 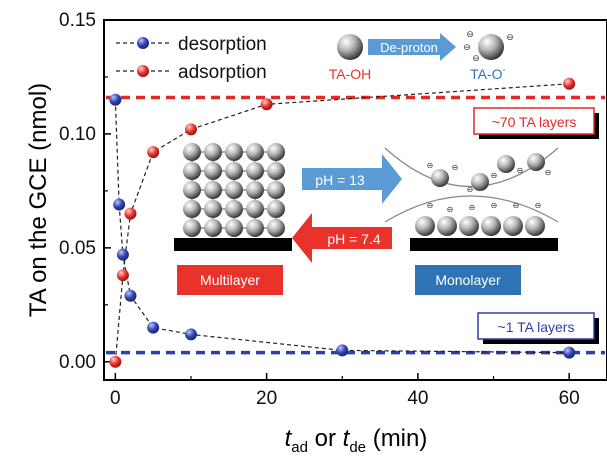 What do you see at coordinates (77, 362) in the screenshot?
I see `y-tick-label: 0.00` at bounding box center [77, 362].